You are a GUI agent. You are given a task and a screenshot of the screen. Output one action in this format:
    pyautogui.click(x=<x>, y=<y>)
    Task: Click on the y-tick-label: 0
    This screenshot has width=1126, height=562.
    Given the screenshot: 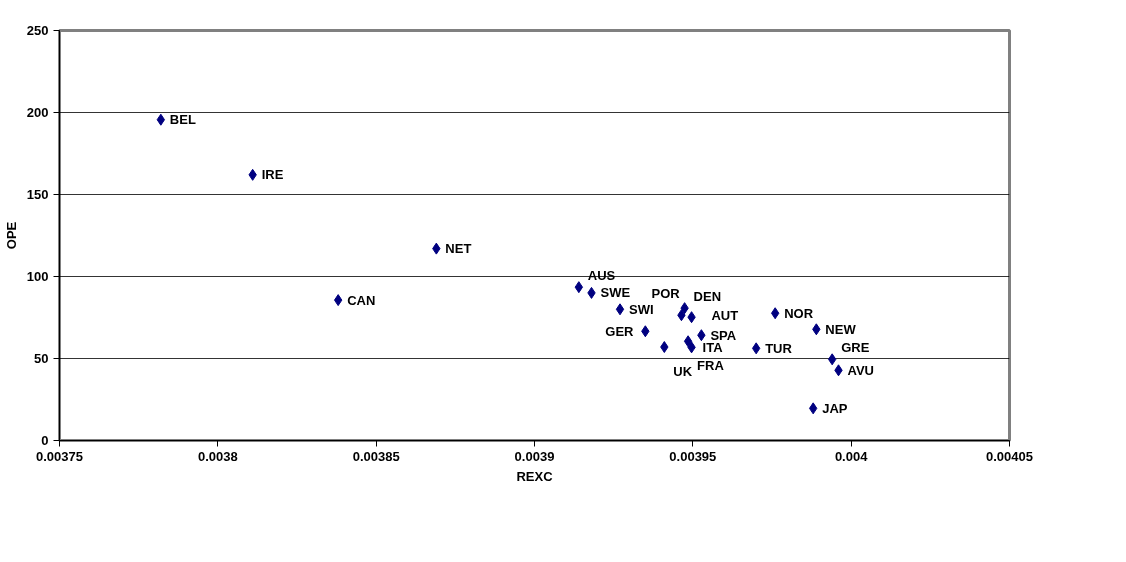 What is the action you would take?
    pyautogui.click(x=45, y=440)
    